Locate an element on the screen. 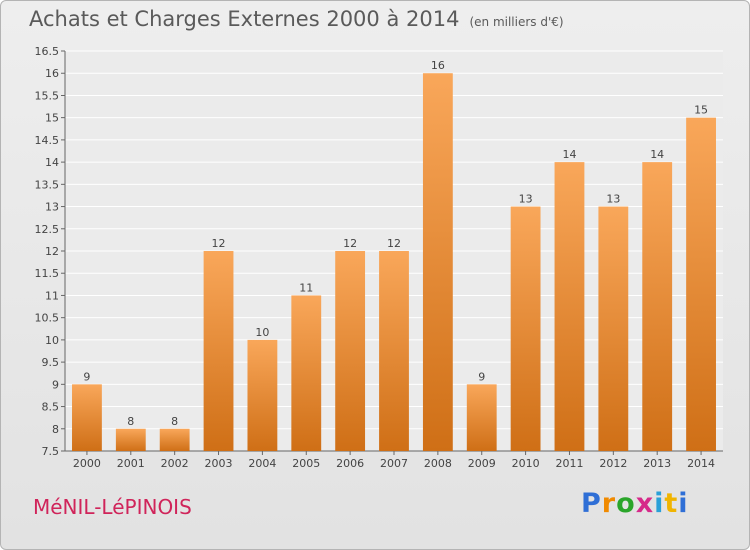  bar-value-label: 16 is located at coordinates (438, 65).